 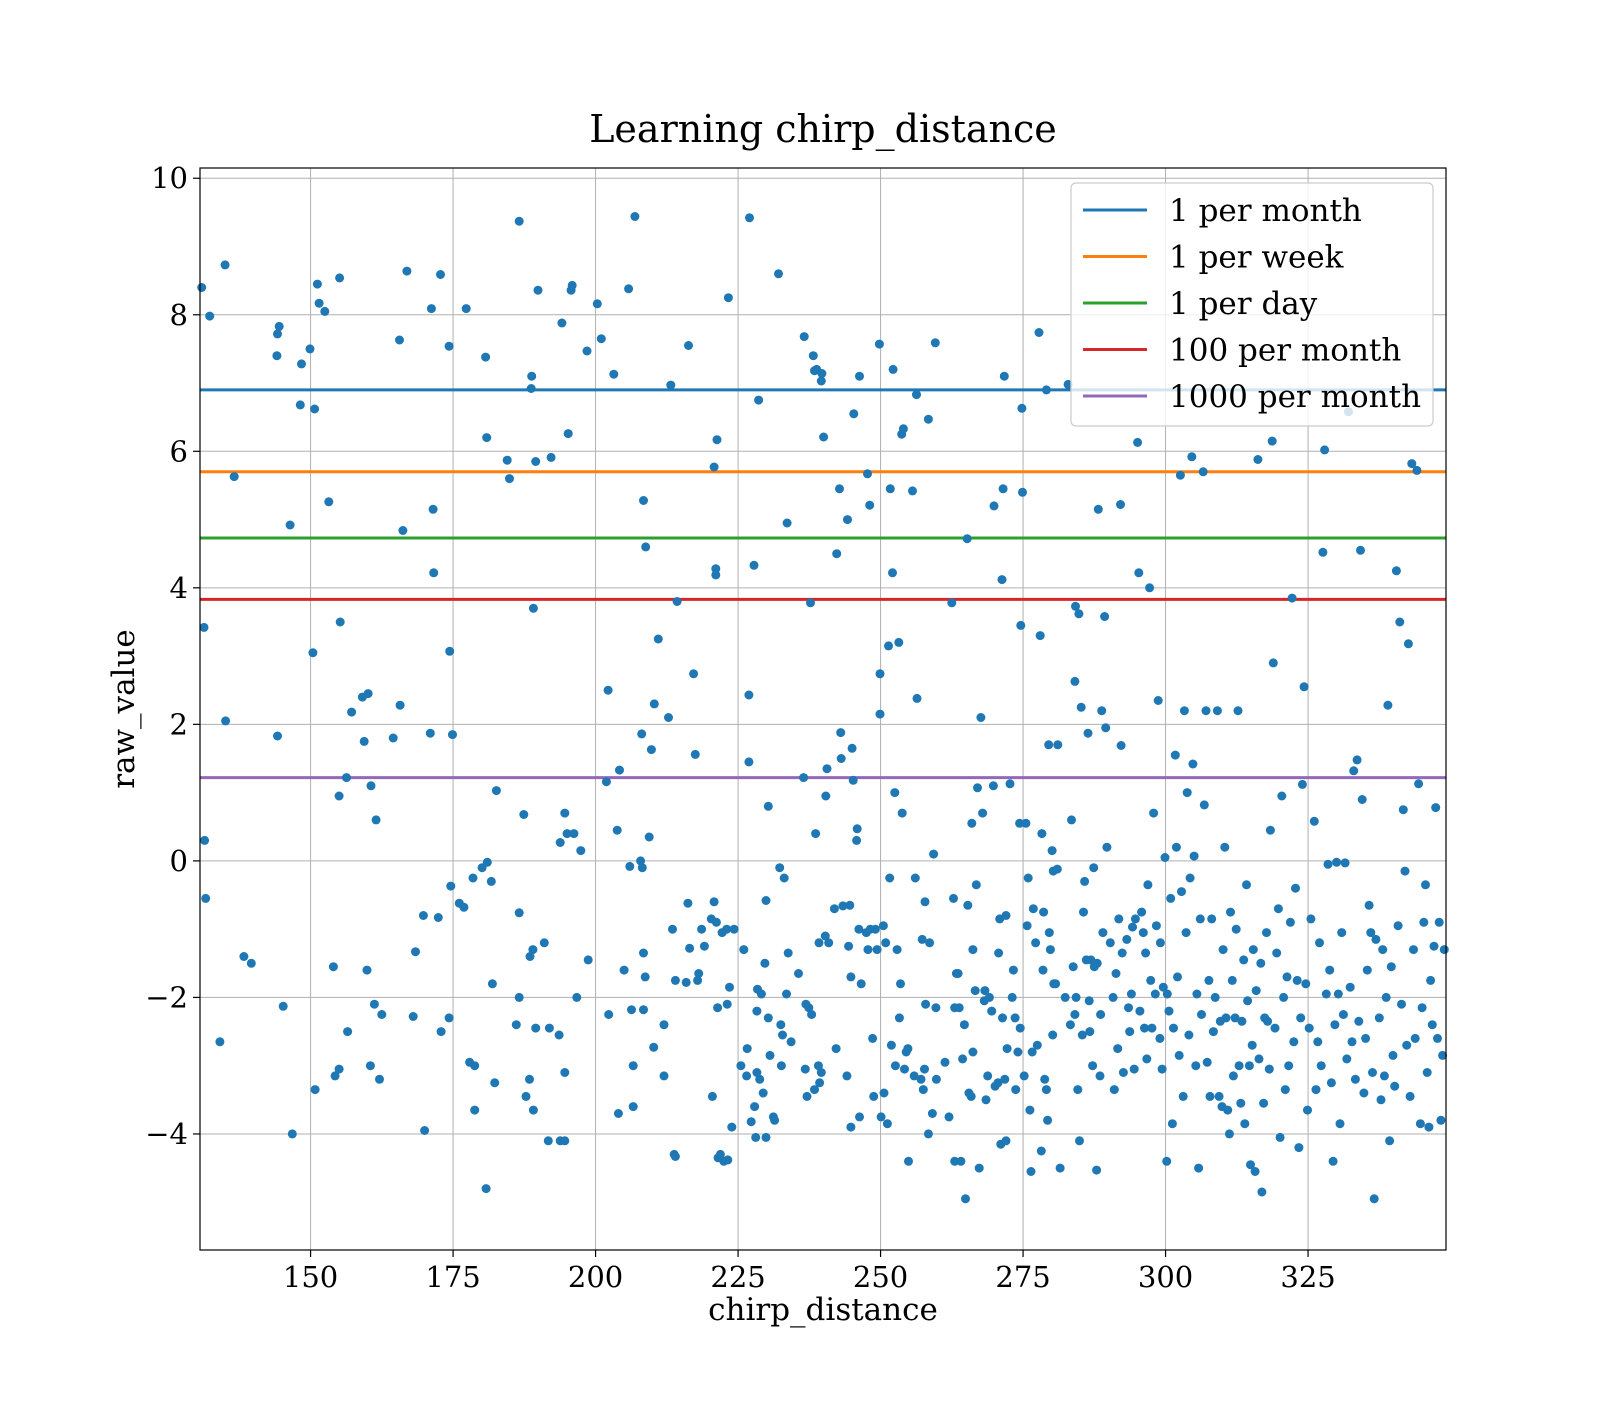 I want to click on x-tick-label: 175, so click(x=452, y=1277).